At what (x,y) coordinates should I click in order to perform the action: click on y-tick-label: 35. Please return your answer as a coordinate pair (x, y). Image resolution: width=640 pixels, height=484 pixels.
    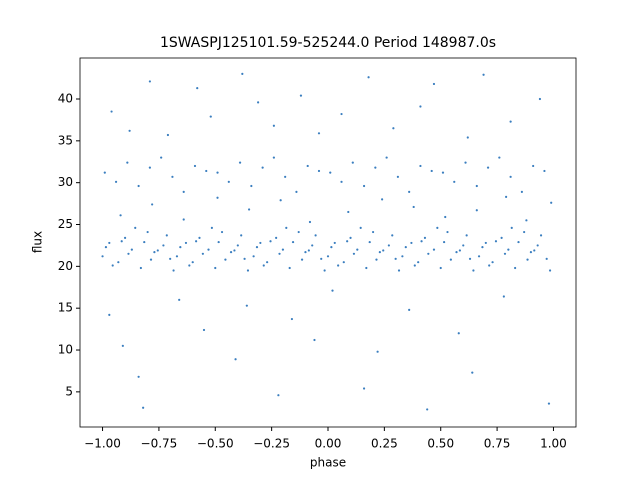
    Looking at the image, I should click on (65, 140).